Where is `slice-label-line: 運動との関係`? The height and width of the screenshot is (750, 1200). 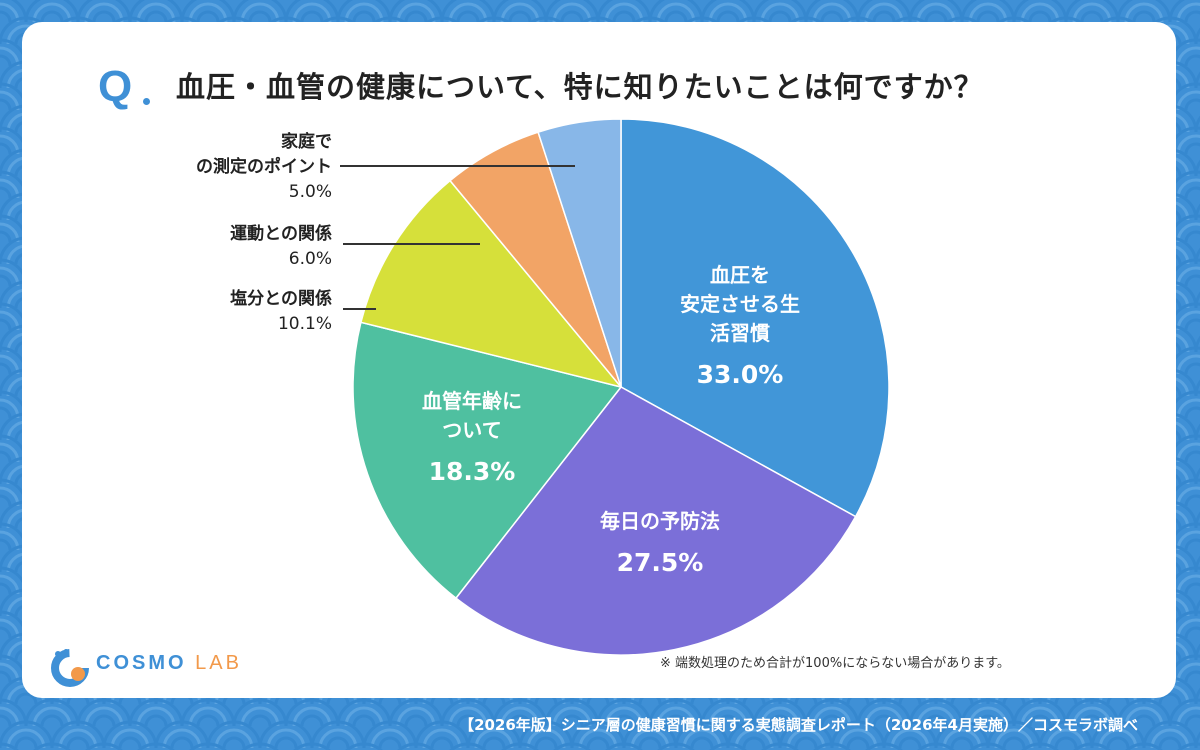 slice-label-line: 運動との関係 is located at coordinates (281, 234).